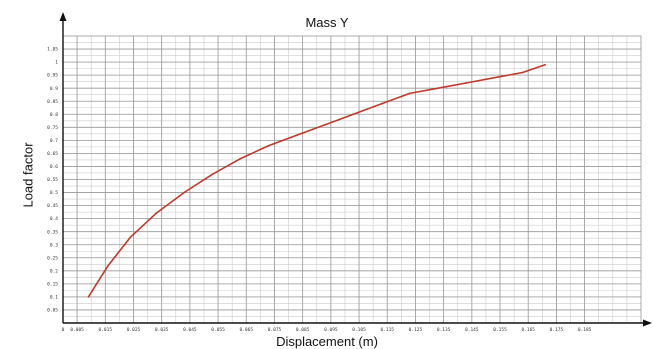  I want to click on y-tick-label: 0.45, so click(52, 206).